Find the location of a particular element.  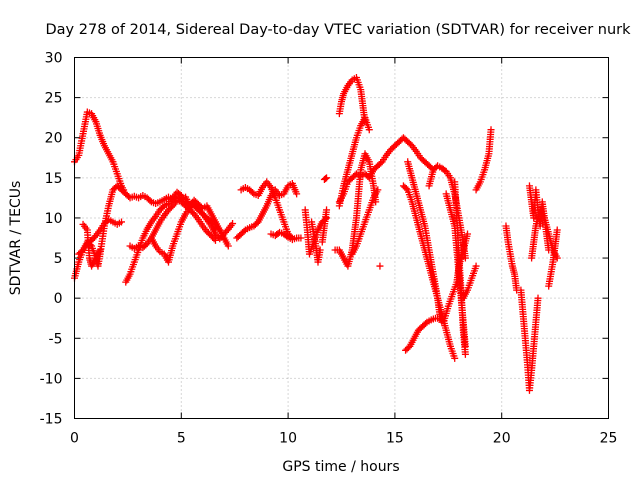

x-tick-label: 5 is located at coordinates (181, 439).